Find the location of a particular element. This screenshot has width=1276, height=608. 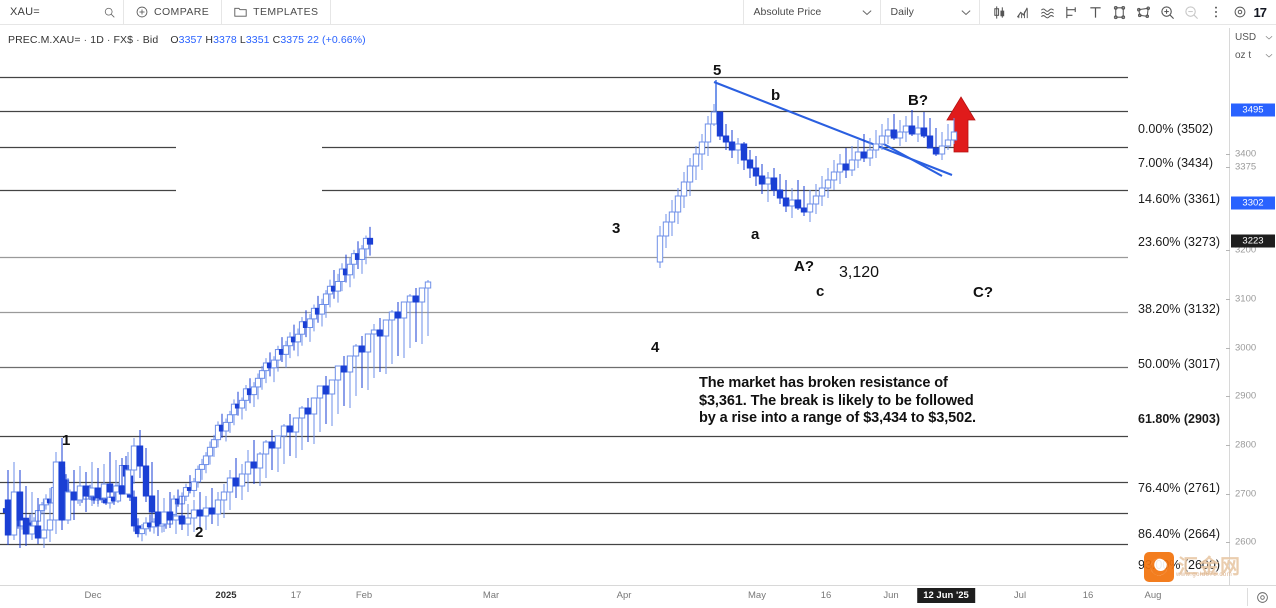

wave-label: 1 is located at coordinates (66, 440).